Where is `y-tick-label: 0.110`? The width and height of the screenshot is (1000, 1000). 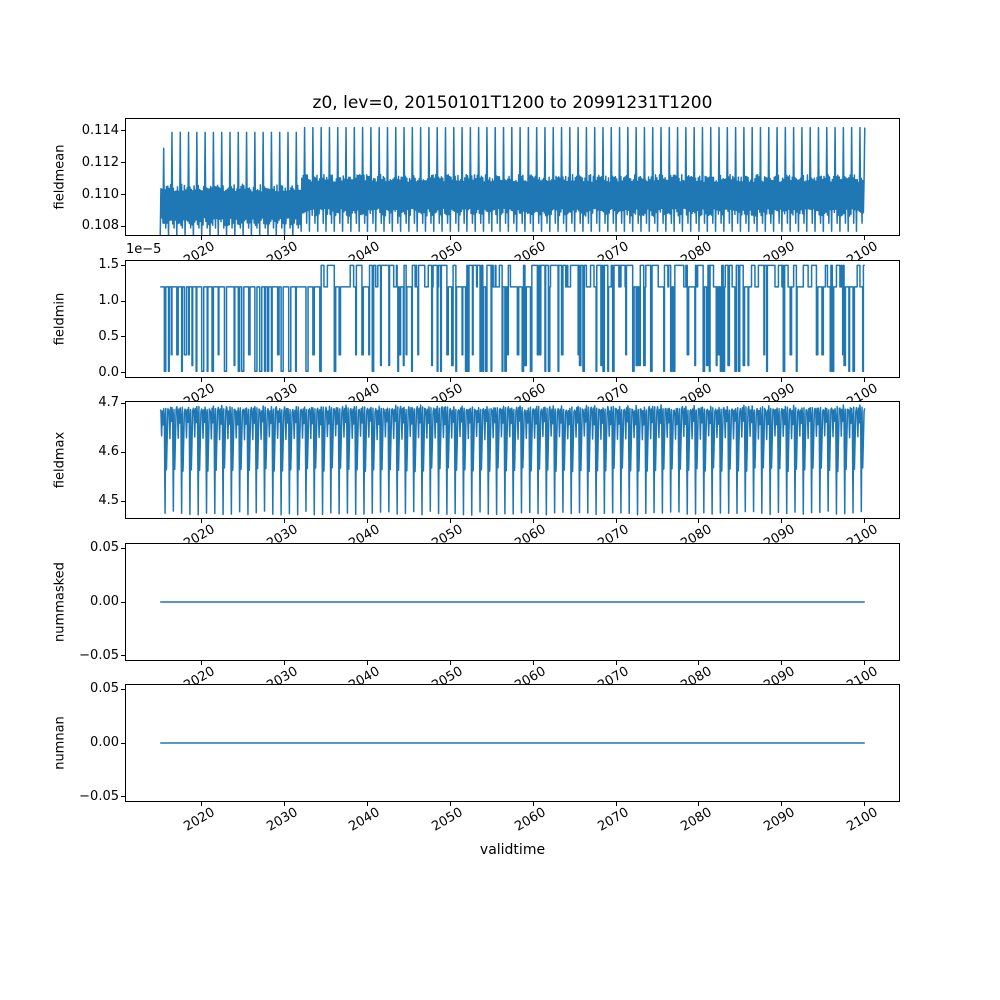
y-tick-label: 0.110 is located at coordinates (100, 194).